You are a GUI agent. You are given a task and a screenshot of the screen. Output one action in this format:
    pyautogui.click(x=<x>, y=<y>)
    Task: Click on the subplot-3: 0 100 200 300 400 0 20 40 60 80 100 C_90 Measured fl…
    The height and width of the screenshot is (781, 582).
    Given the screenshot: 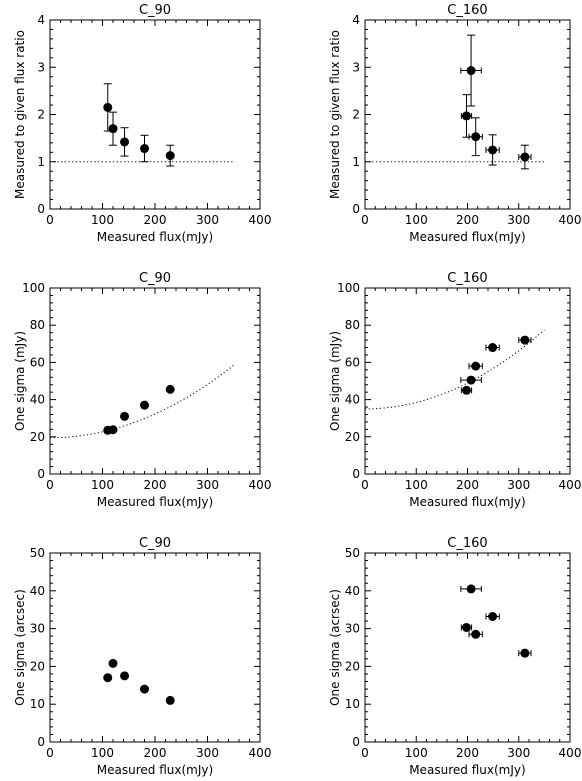 What is the action you would take?
    pyautogui.click(x=142, y=390)
    